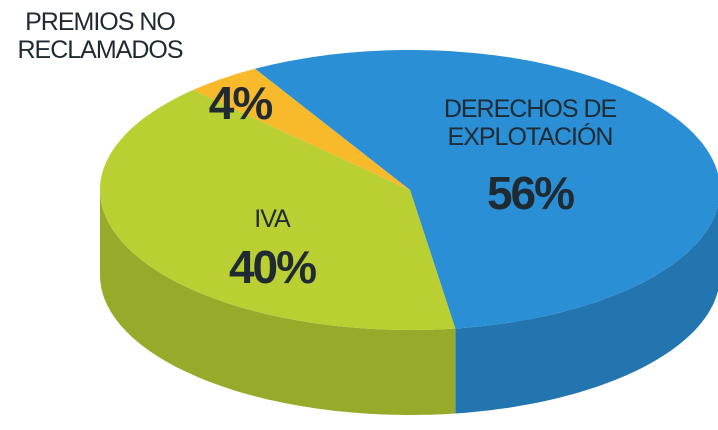 The width and height of the screenshot is (718, 430). What do you see at coordinates (272, 219) in the screenshot?
I see `category-label: IVA` at bounding box center [272, 219].